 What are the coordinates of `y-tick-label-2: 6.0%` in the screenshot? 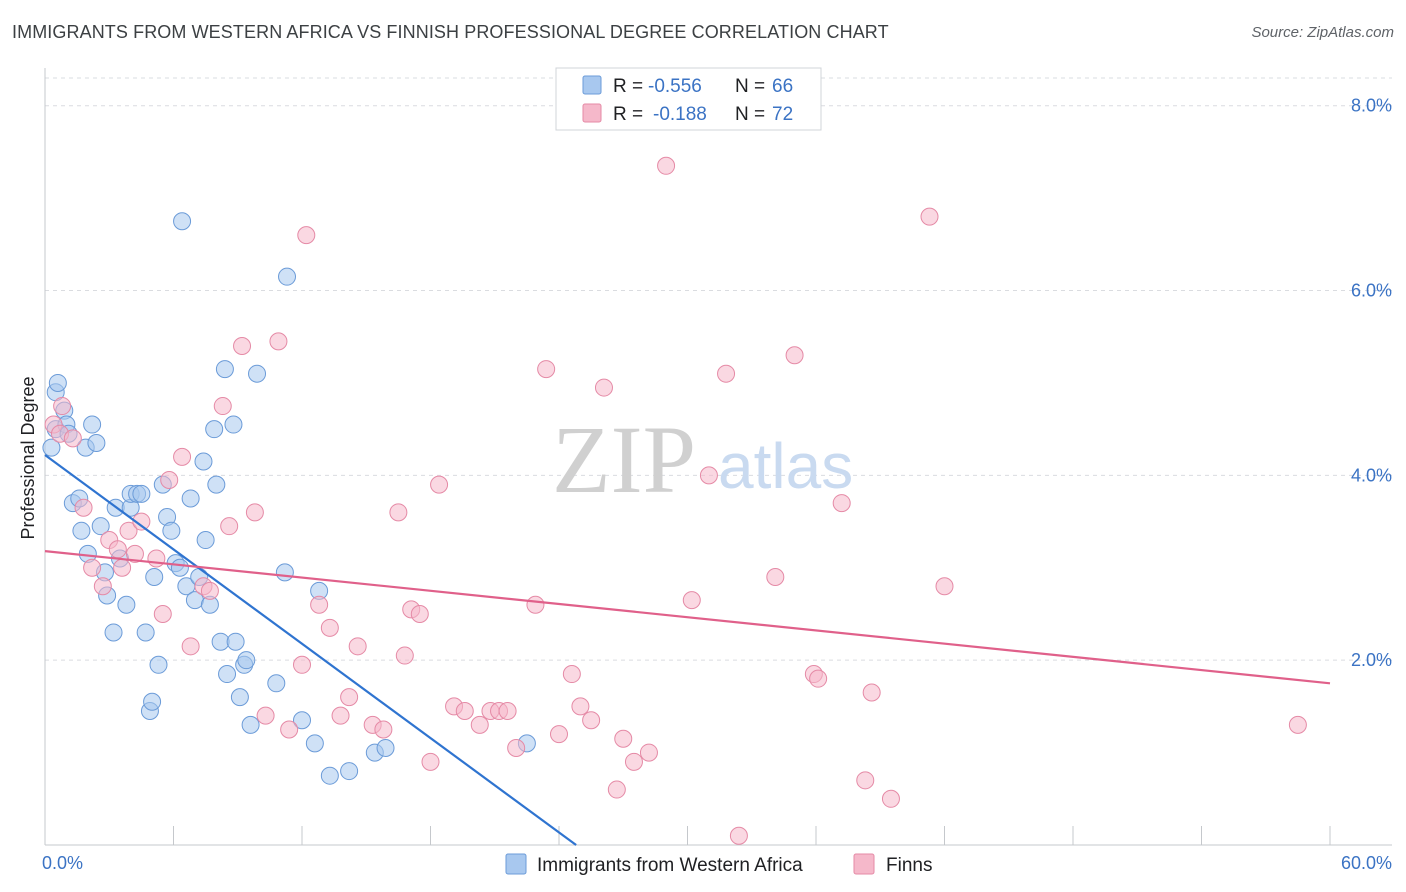 It's located at (1371, 291).